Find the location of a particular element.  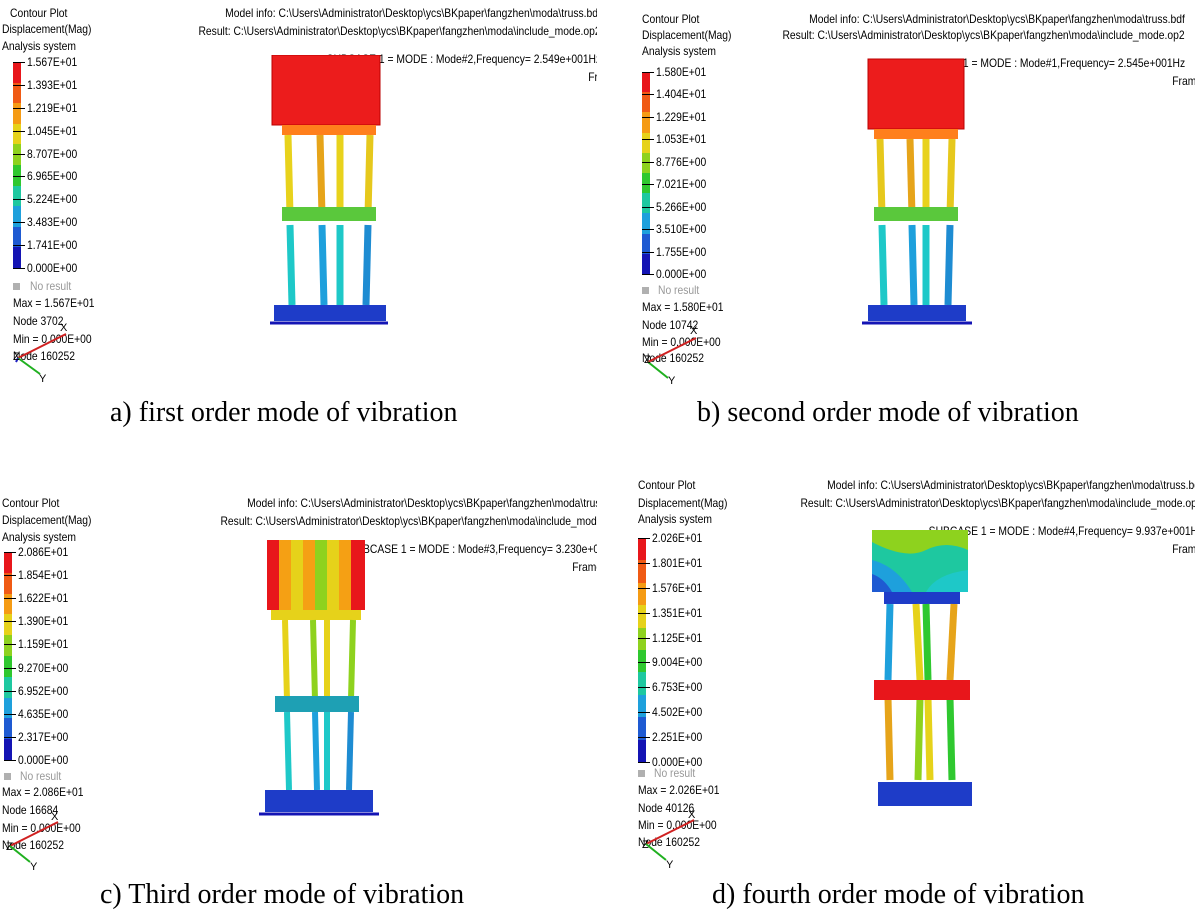

axis-x-label: X is located at coordinates (692, 815).